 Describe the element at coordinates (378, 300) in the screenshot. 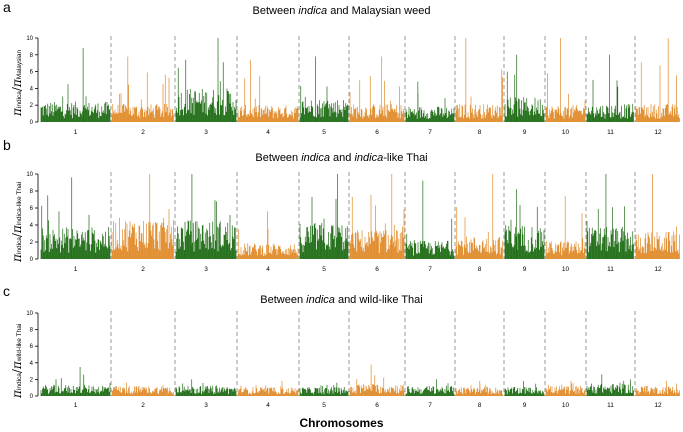

I see `title-c-suffix: and wild-like Thai` at that location.